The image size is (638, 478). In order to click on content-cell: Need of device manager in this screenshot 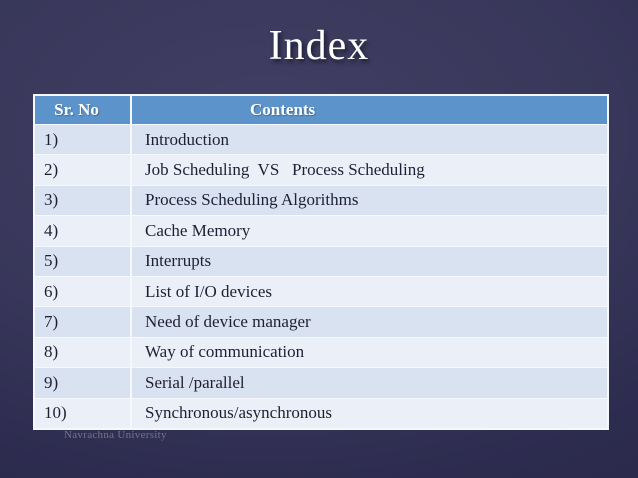, I will do `click(228, 322)`.